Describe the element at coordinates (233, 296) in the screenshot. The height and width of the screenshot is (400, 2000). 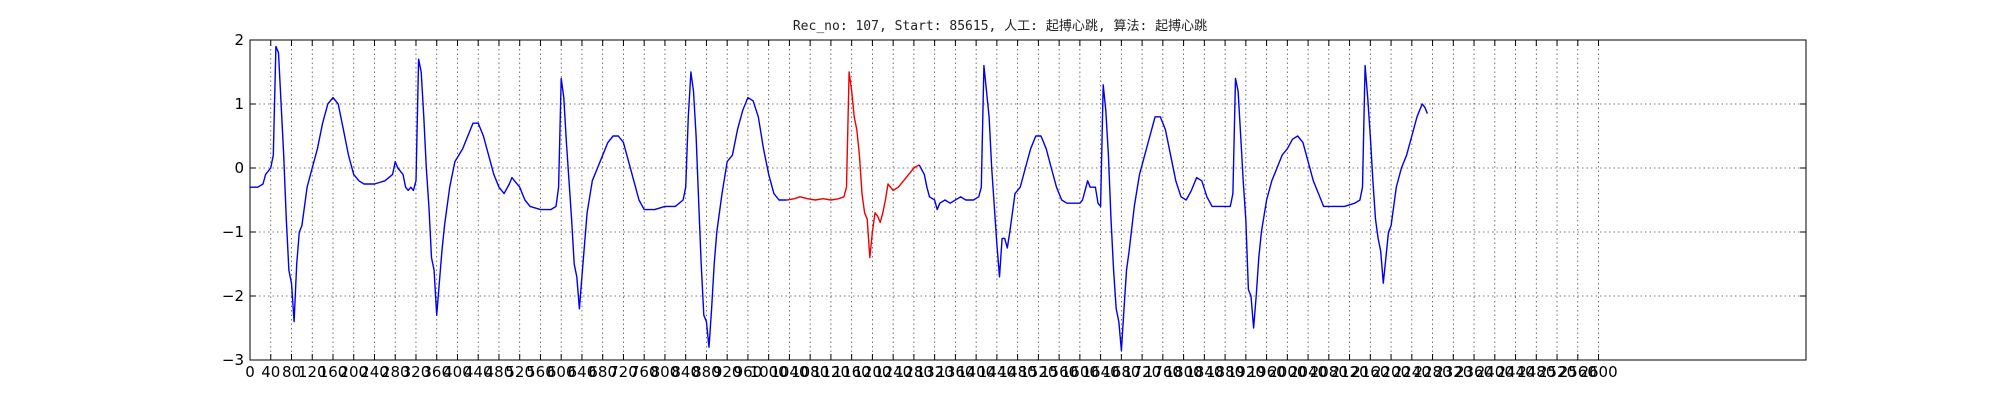
I see `y-tick-label: −2` at that location.